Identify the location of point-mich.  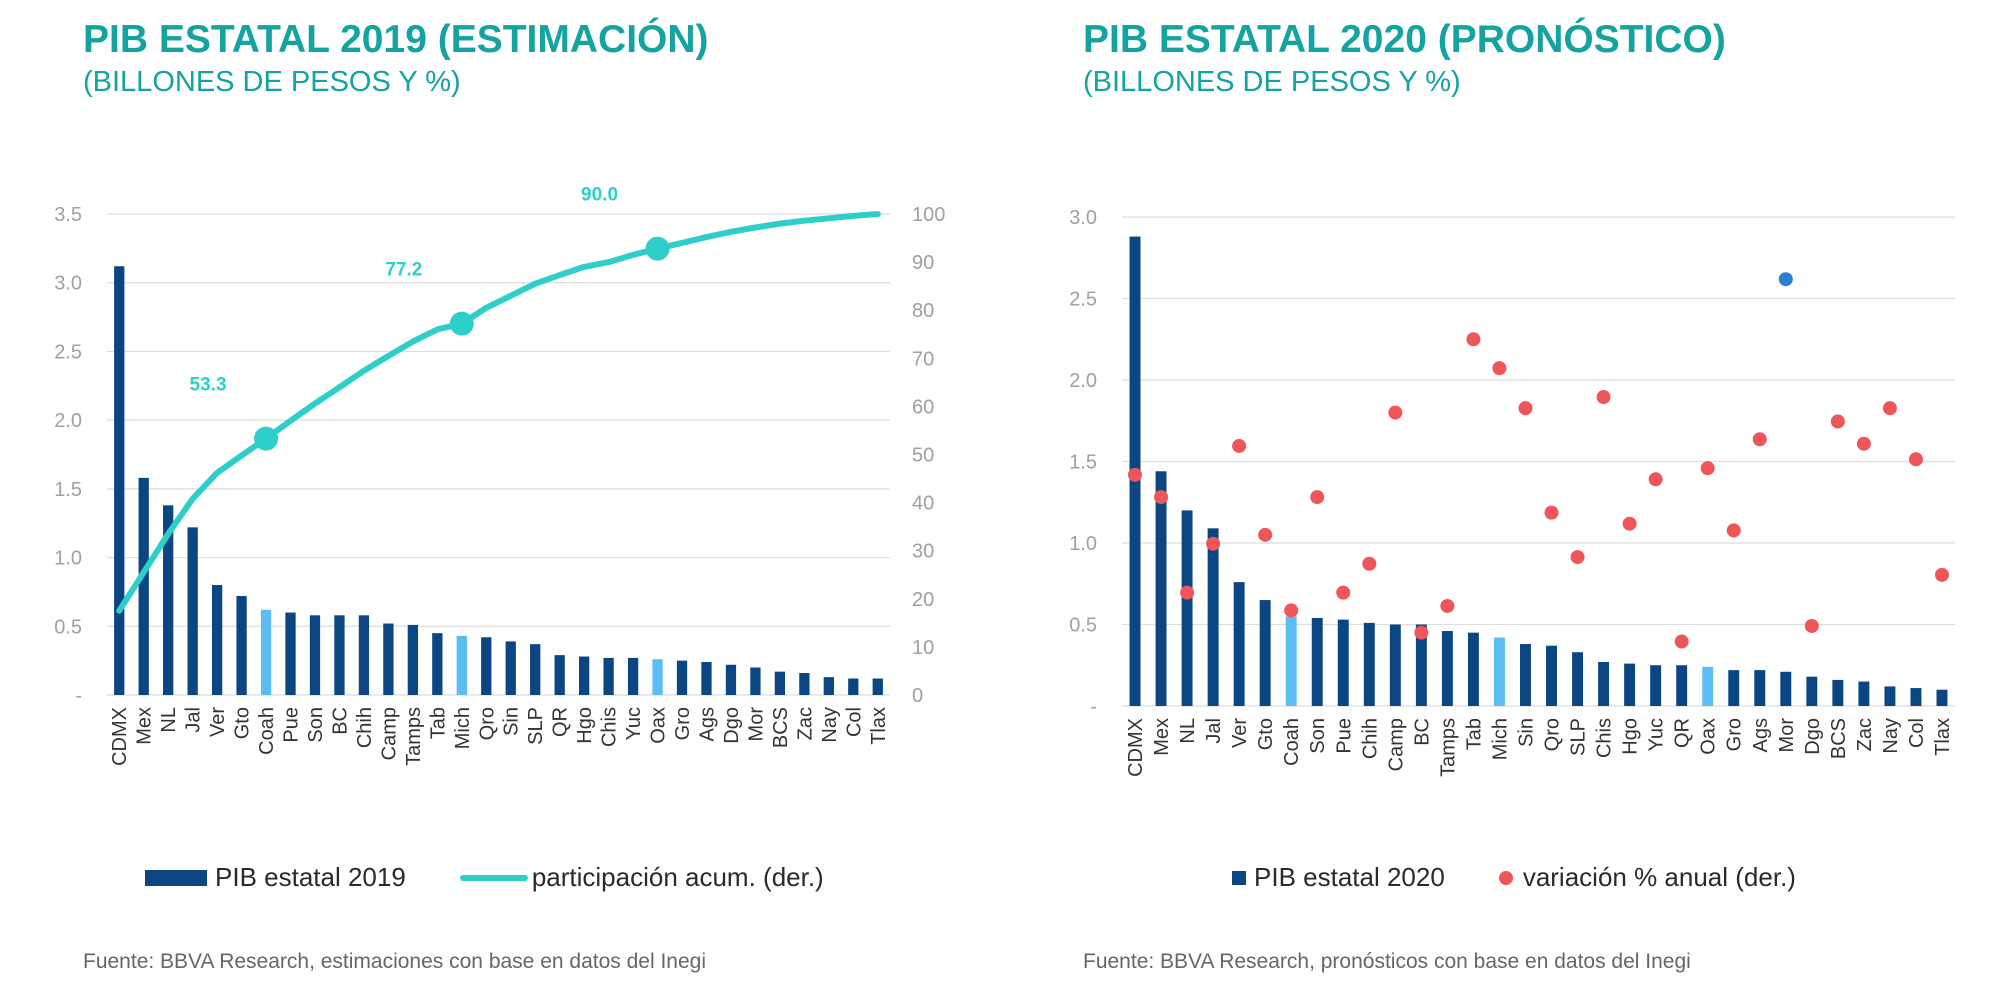
(1499, 368).